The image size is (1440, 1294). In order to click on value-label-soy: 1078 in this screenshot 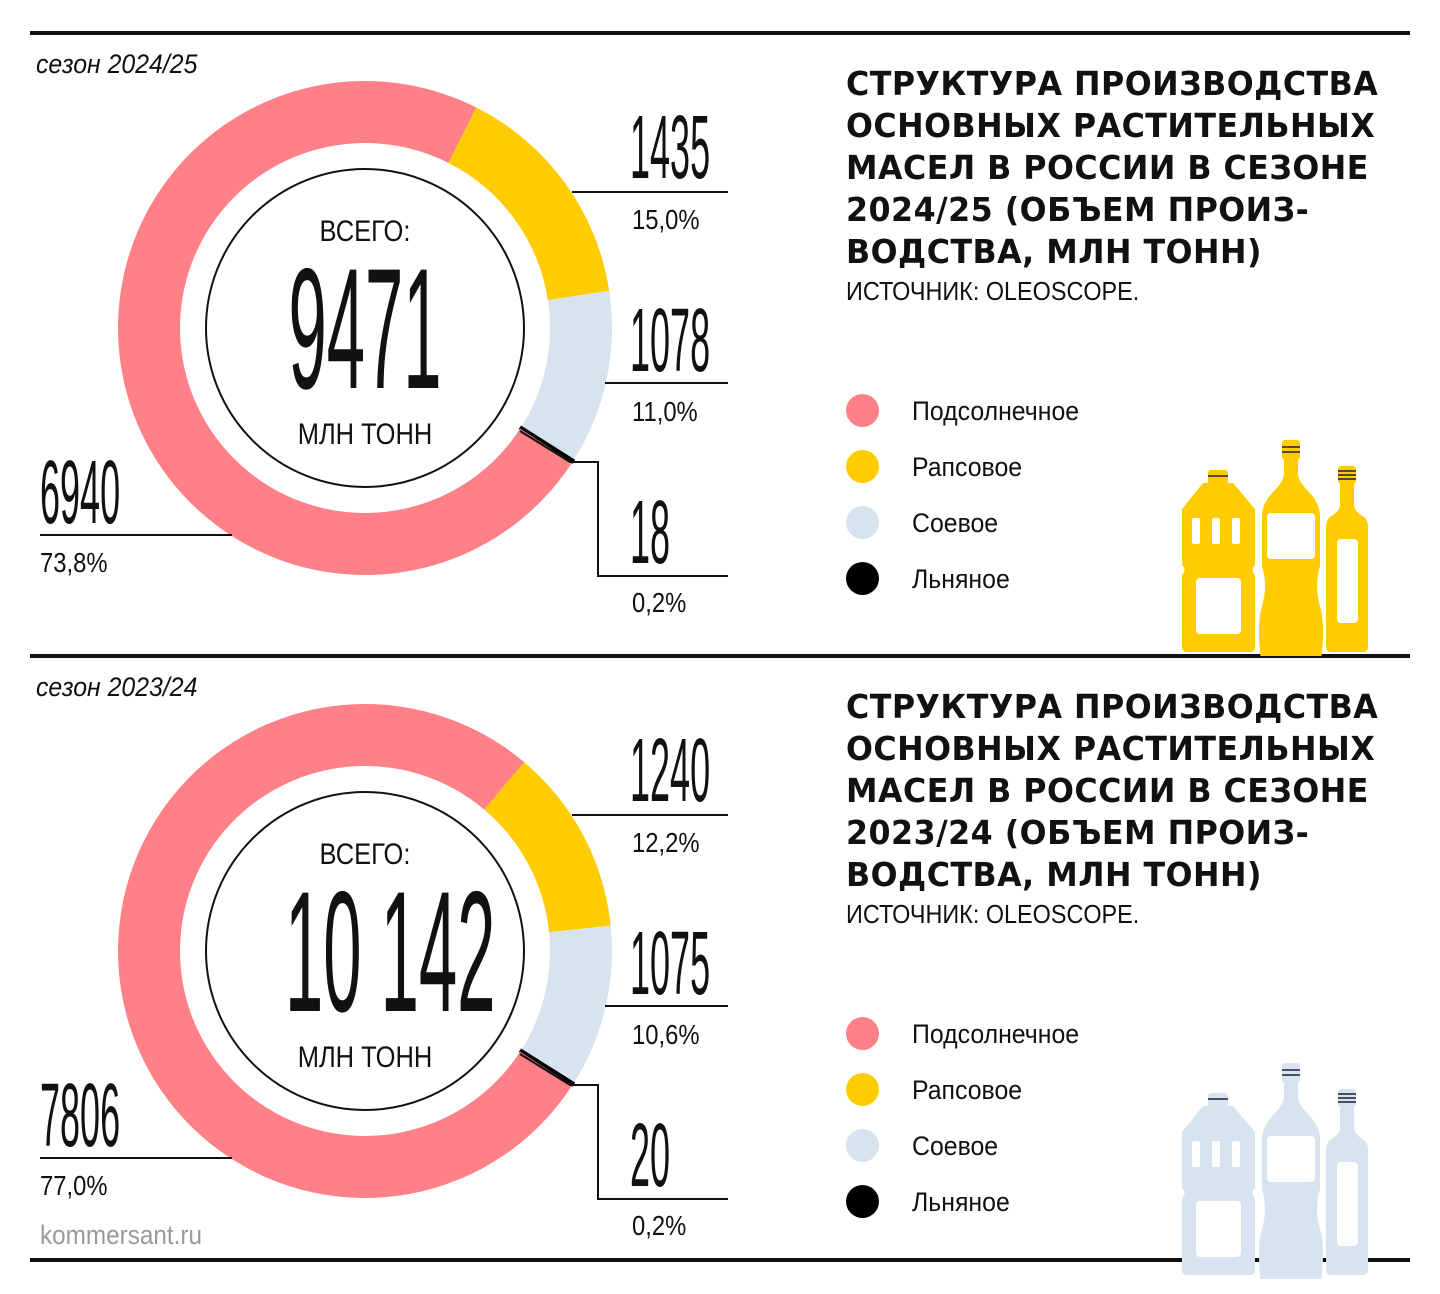, I will do `click(670, 341)`.